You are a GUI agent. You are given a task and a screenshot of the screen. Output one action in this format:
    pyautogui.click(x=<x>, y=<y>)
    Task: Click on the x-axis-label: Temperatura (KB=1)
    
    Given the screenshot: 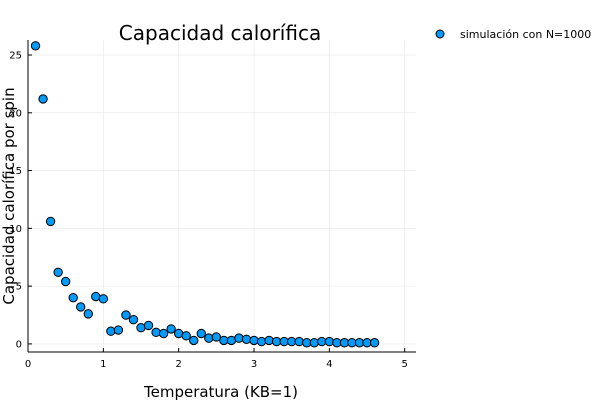 What is the action you would take?
    pyautogui.click(x=220, y=391)
    